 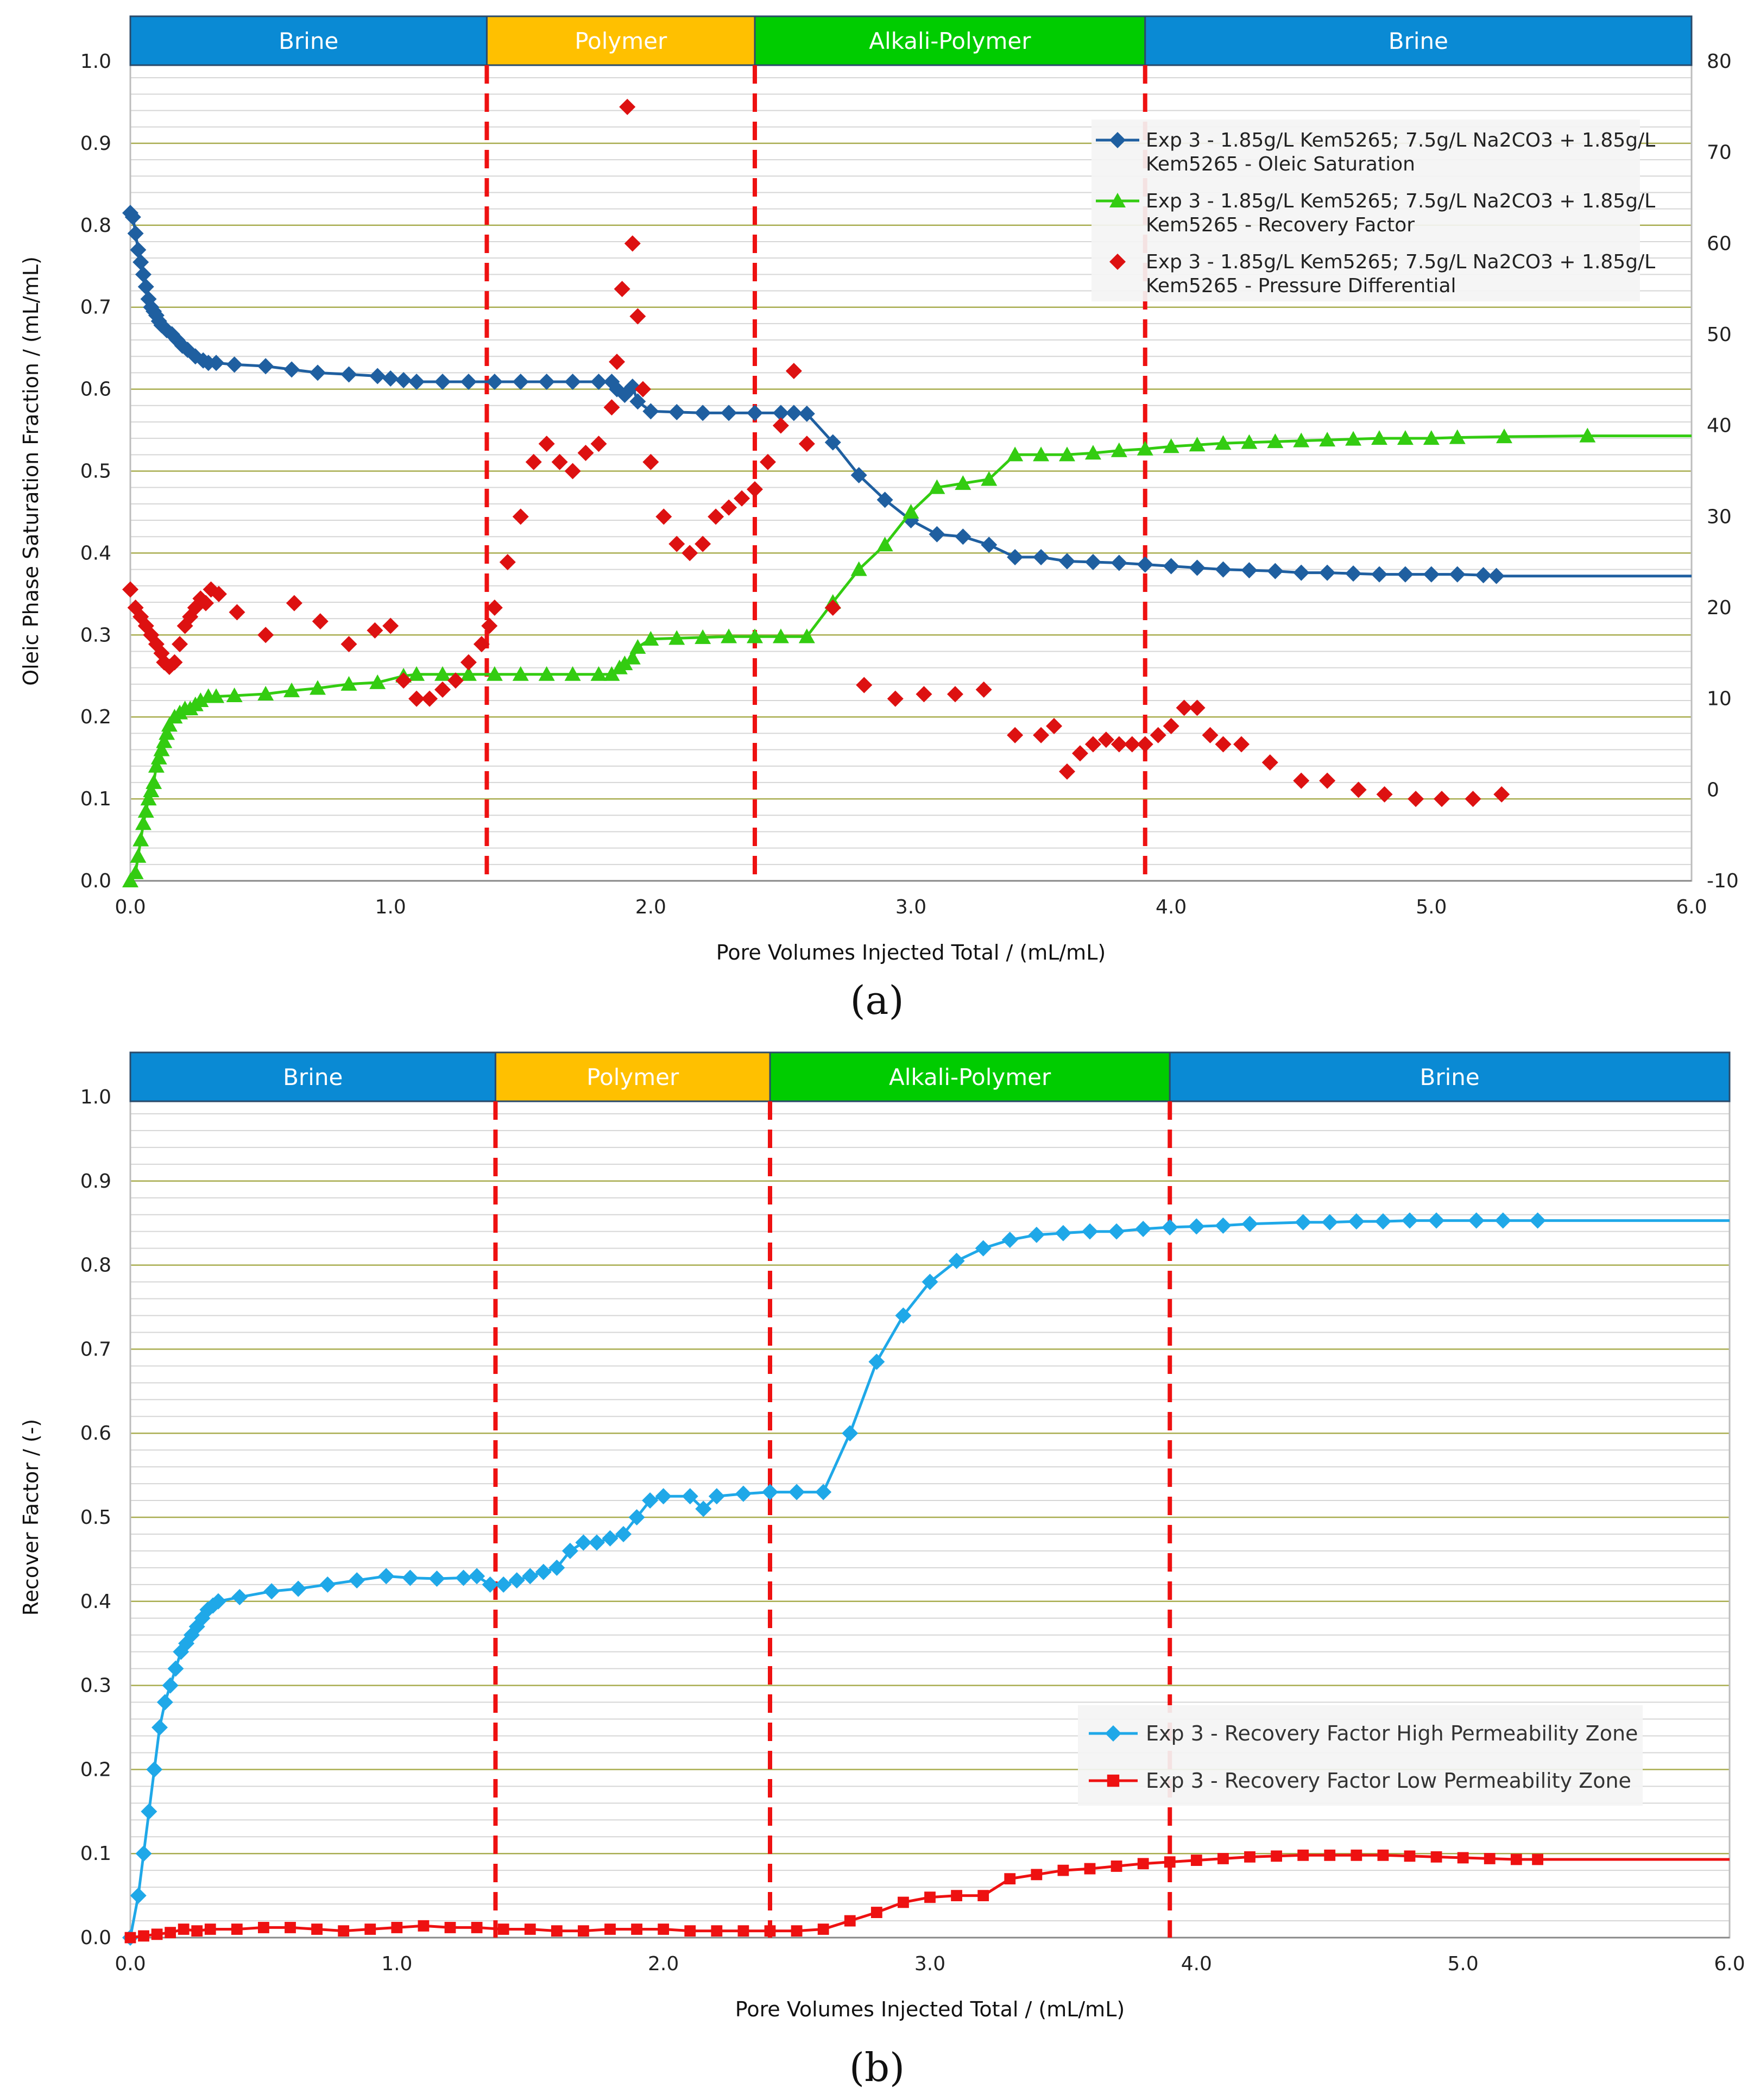 I want to click on phase-label-2: Polymer, so click(x=621, y=41).